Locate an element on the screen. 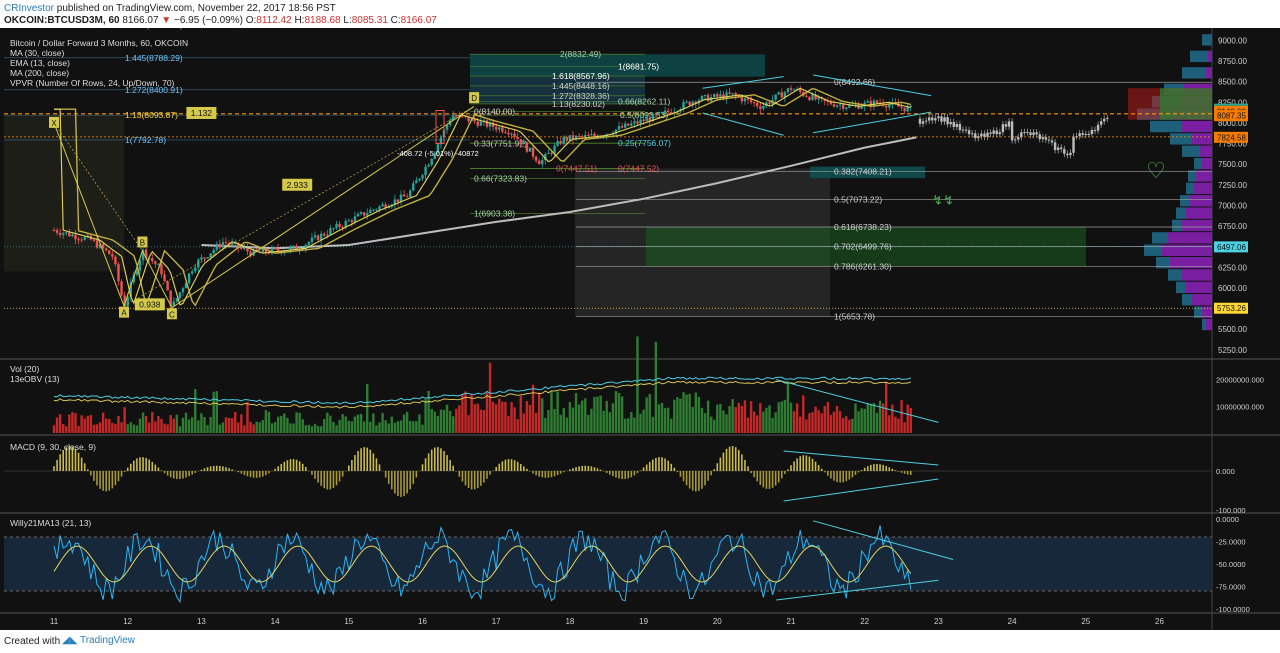 The image size is (1280, 653). willy-trend-line is located at coordinates (883, 540).